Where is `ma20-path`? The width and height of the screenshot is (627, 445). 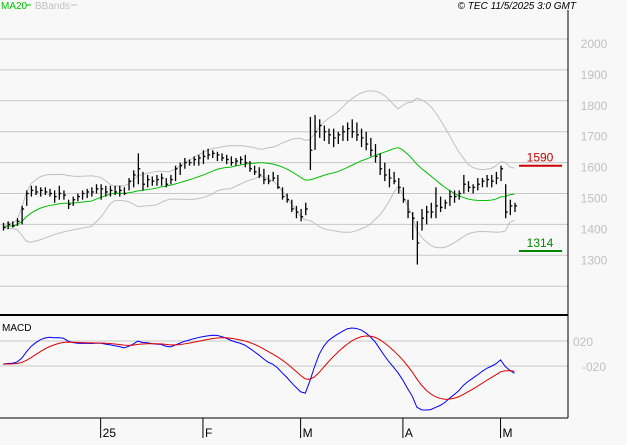 ma20-path is located at coordinates (258, 187).